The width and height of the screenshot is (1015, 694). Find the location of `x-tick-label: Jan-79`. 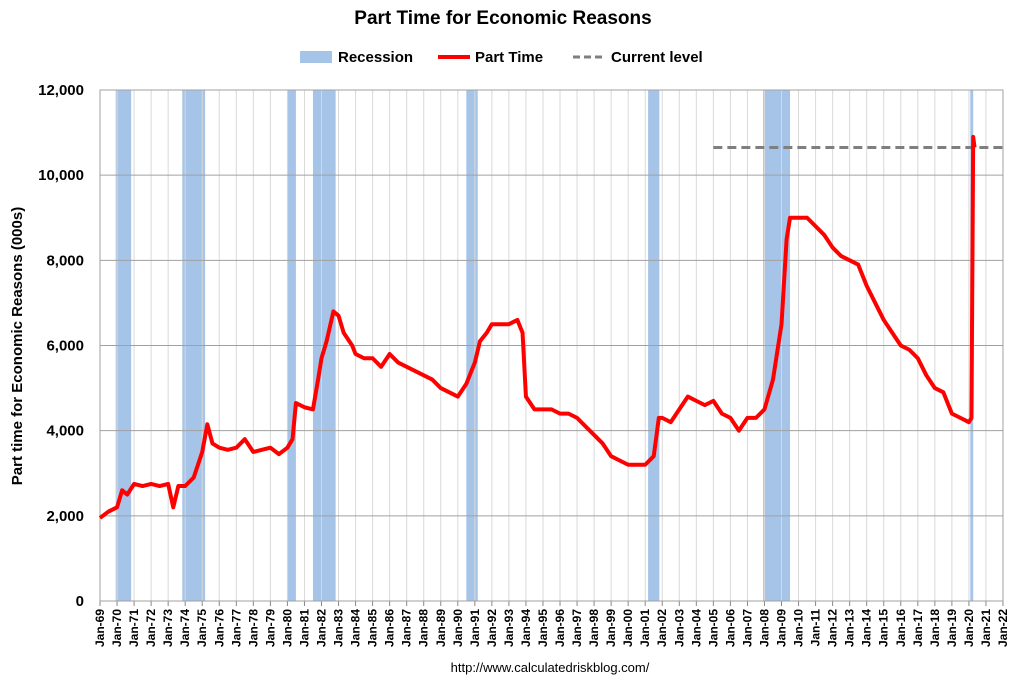

x-tick-label: Jan-79 is located at coordinates (270, 628).